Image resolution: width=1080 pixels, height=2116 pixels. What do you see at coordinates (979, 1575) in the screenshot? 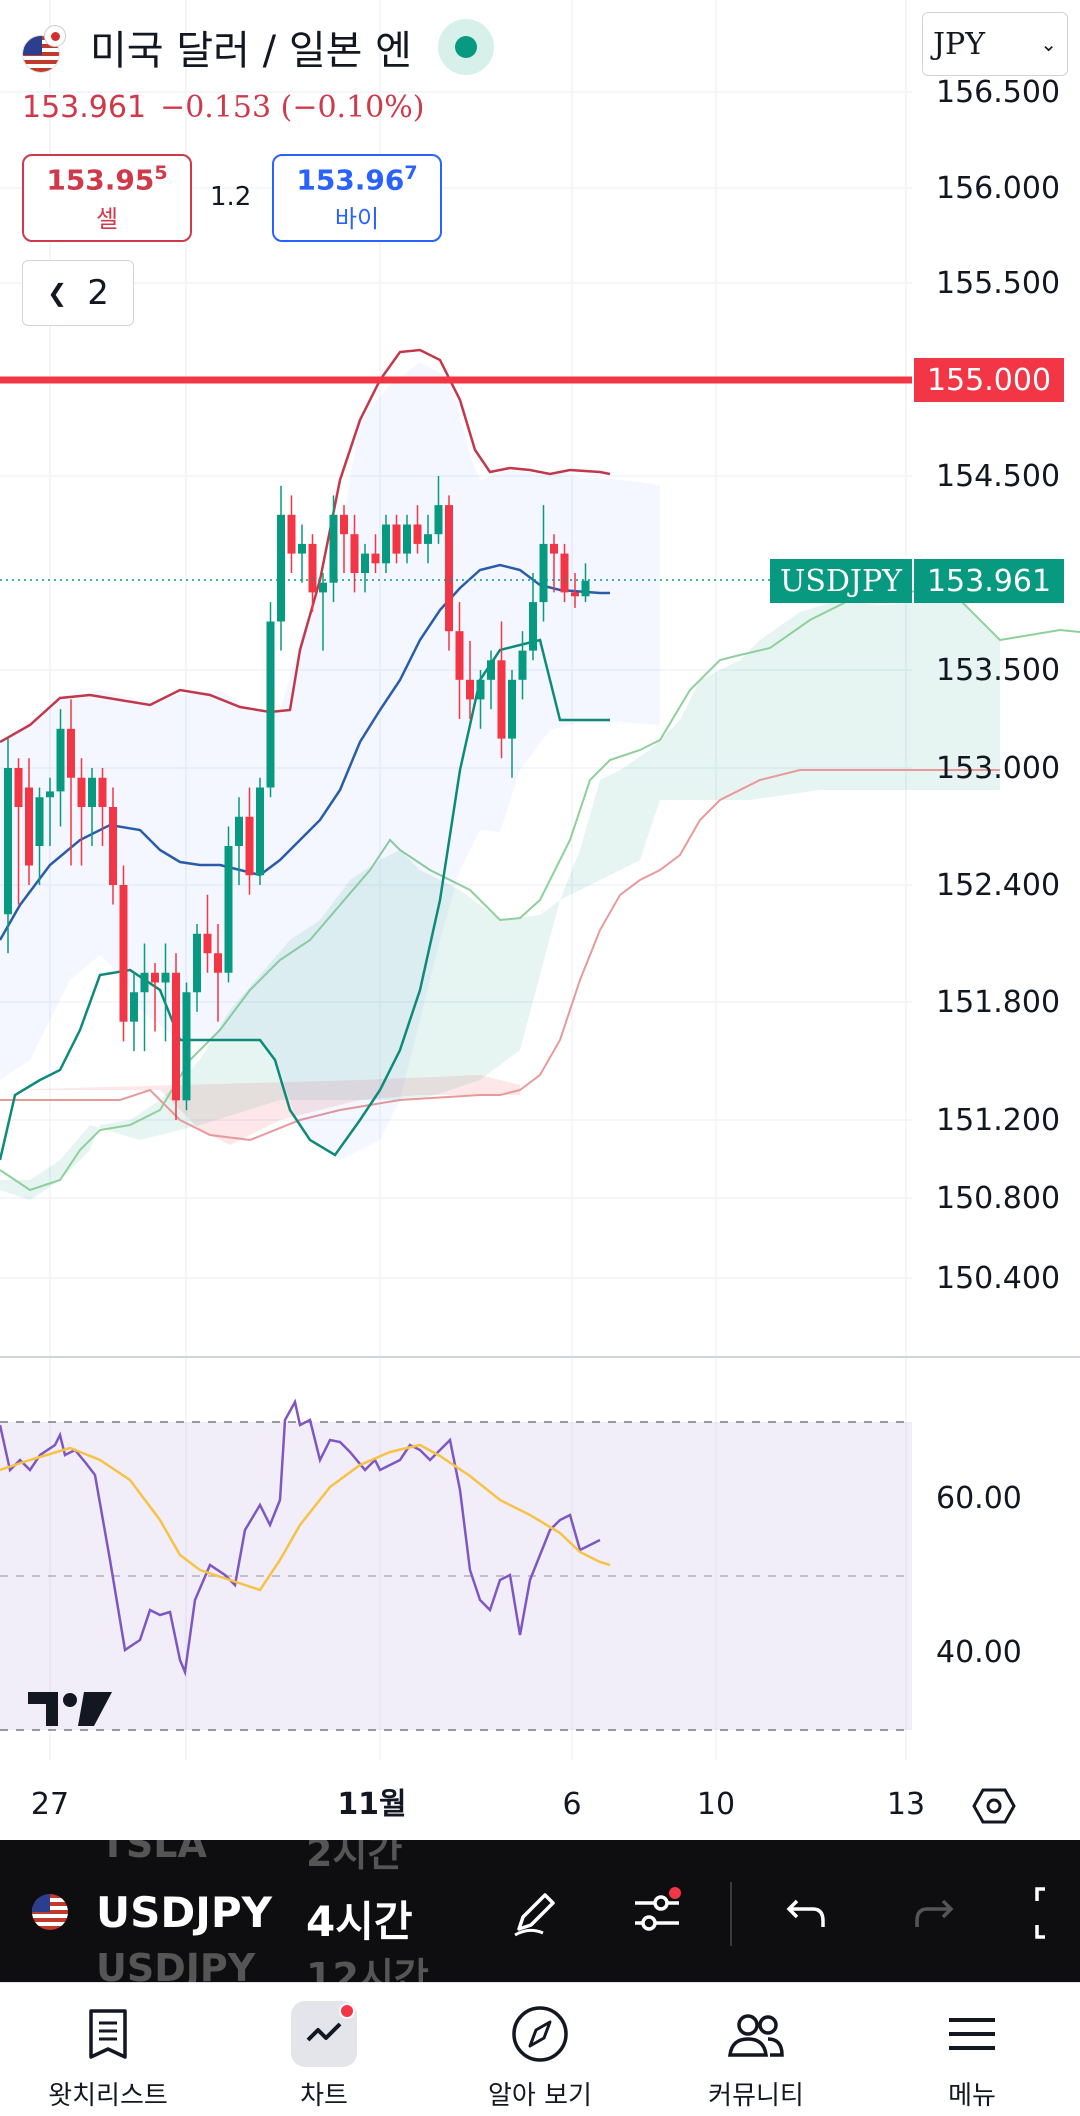
I see `rsi-axis: 60.00 40.00` at bounding box center [979, 1575].